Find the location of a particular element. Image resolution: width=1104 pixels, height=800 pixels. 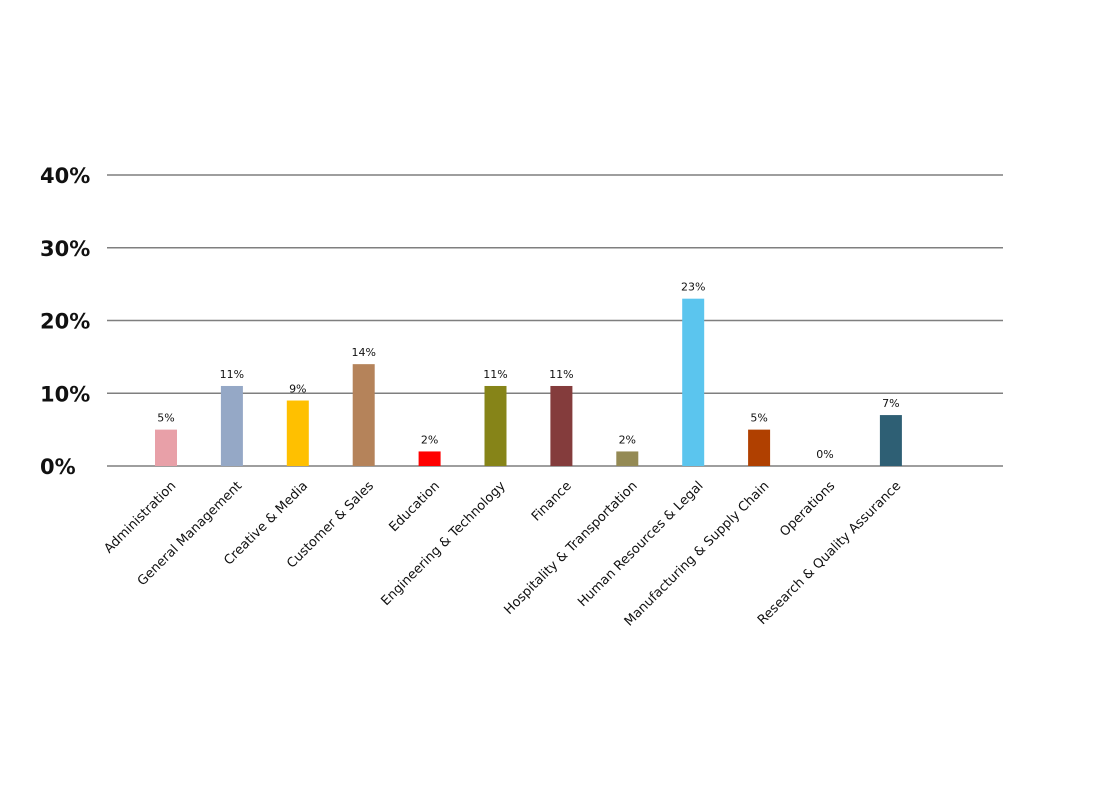

x-tick-label: Engineering & Technology is located at coordinates (444, 543).